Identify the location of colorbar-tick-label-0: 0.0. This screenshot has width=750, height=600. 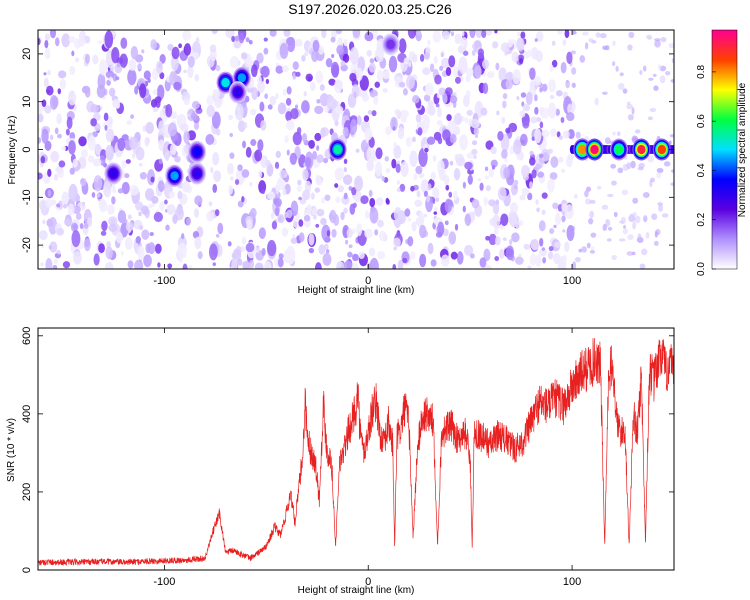
(701, 269).